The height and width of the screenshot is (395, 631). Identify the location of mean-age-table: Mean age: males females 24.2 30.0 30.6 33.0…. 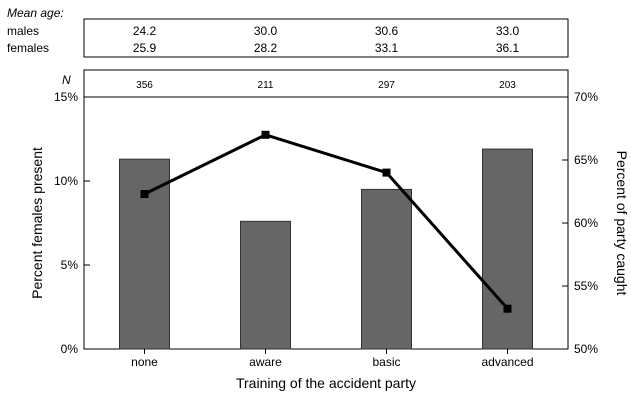
(288, 32).